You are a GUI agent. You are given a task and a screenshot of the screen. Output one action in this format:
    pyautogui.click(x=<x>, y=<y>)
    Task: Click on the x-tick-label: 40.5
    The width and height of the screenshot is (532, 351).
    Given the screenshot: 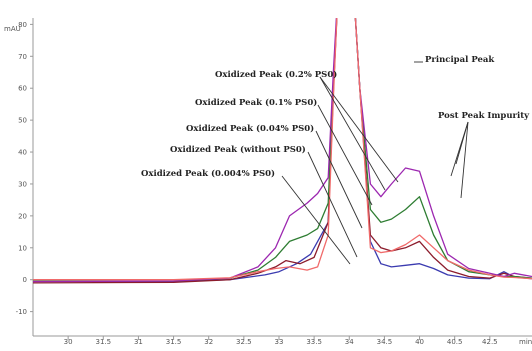 What is the action you would take?
    pyautogui.click(x=455, y=342)
    